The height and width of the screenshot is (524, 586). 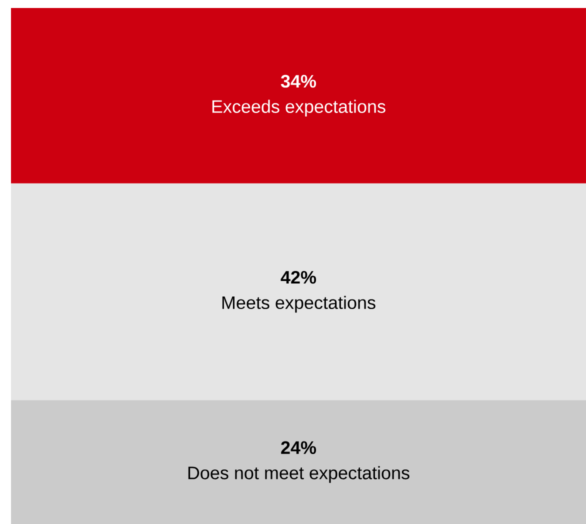 I want to click on data-label: 24%, so click(x=298, y=447).